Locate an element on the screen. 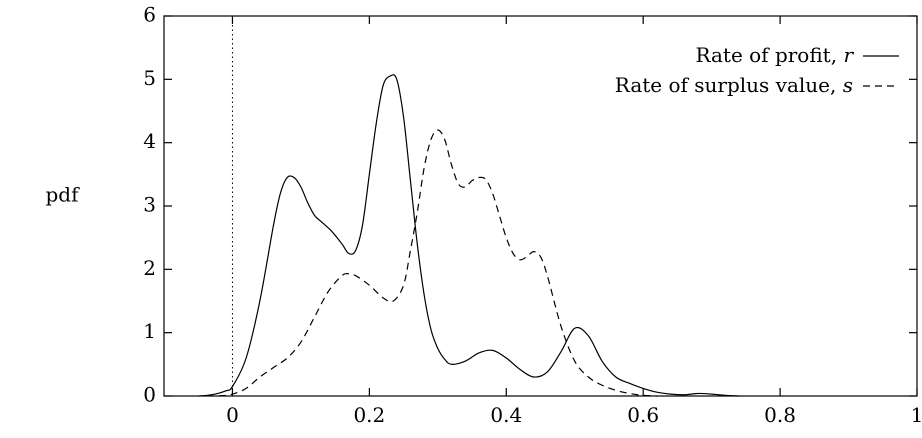 This screenshot has width=922, height=438. y-tick-label: 3 is located at coordinates (149, 205).